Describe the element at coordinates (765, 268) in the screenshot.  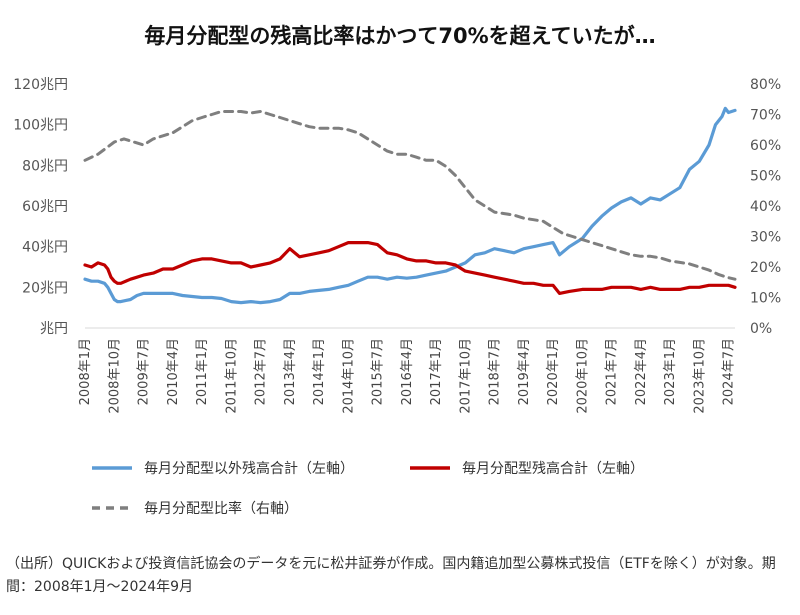
I see `y-right-tick-label: 20%` at that location.